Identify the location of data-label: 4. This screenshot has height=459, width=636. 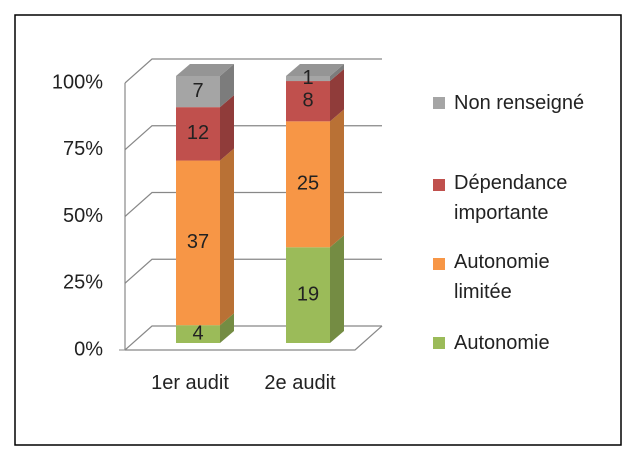
(197, 333).